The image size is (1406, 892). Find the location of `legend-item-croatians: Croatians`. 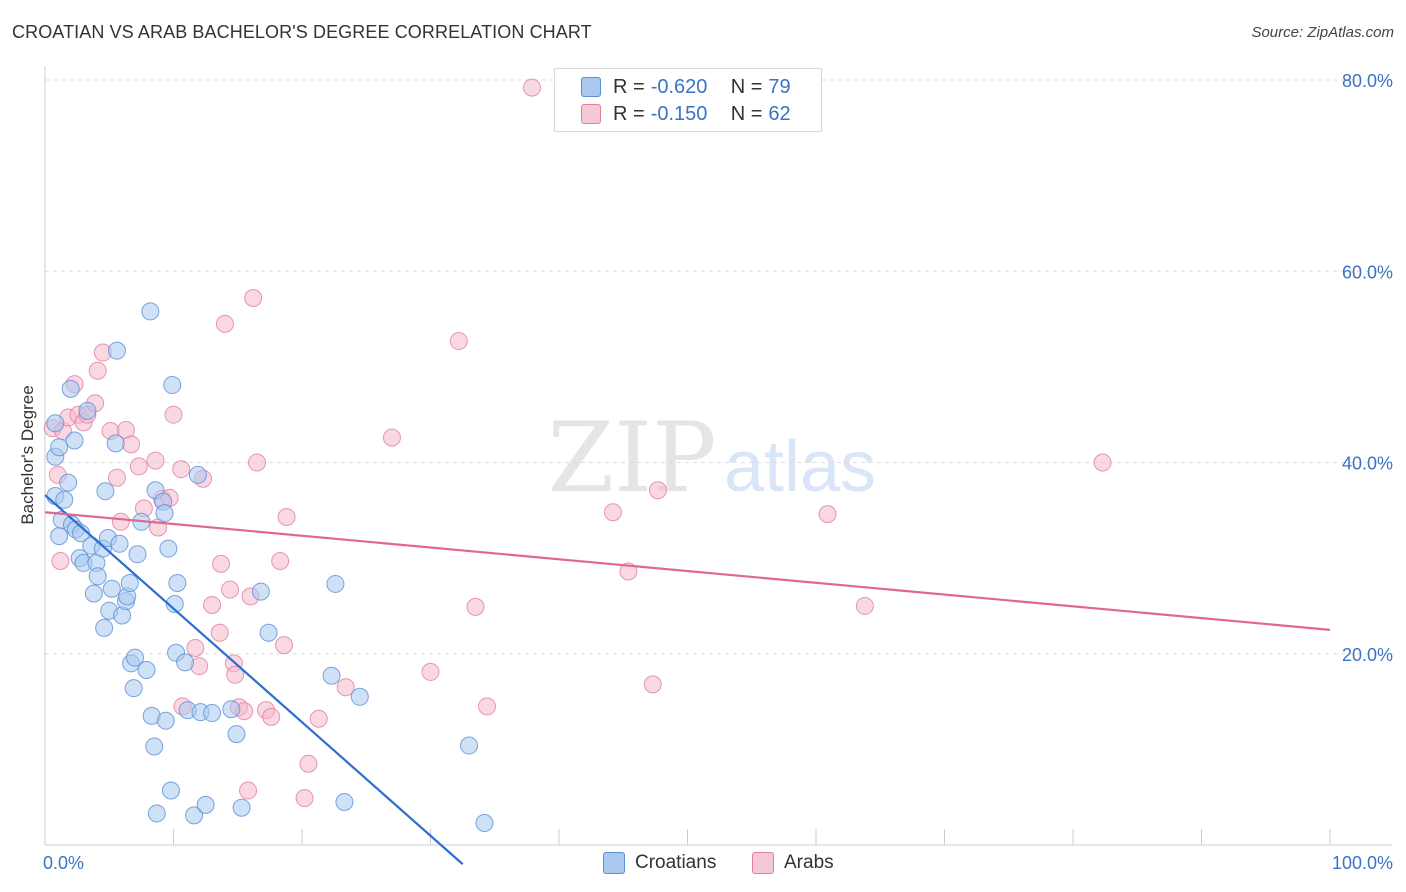

legend-item-croatians: Croatians is located at coordinates (659, 863).